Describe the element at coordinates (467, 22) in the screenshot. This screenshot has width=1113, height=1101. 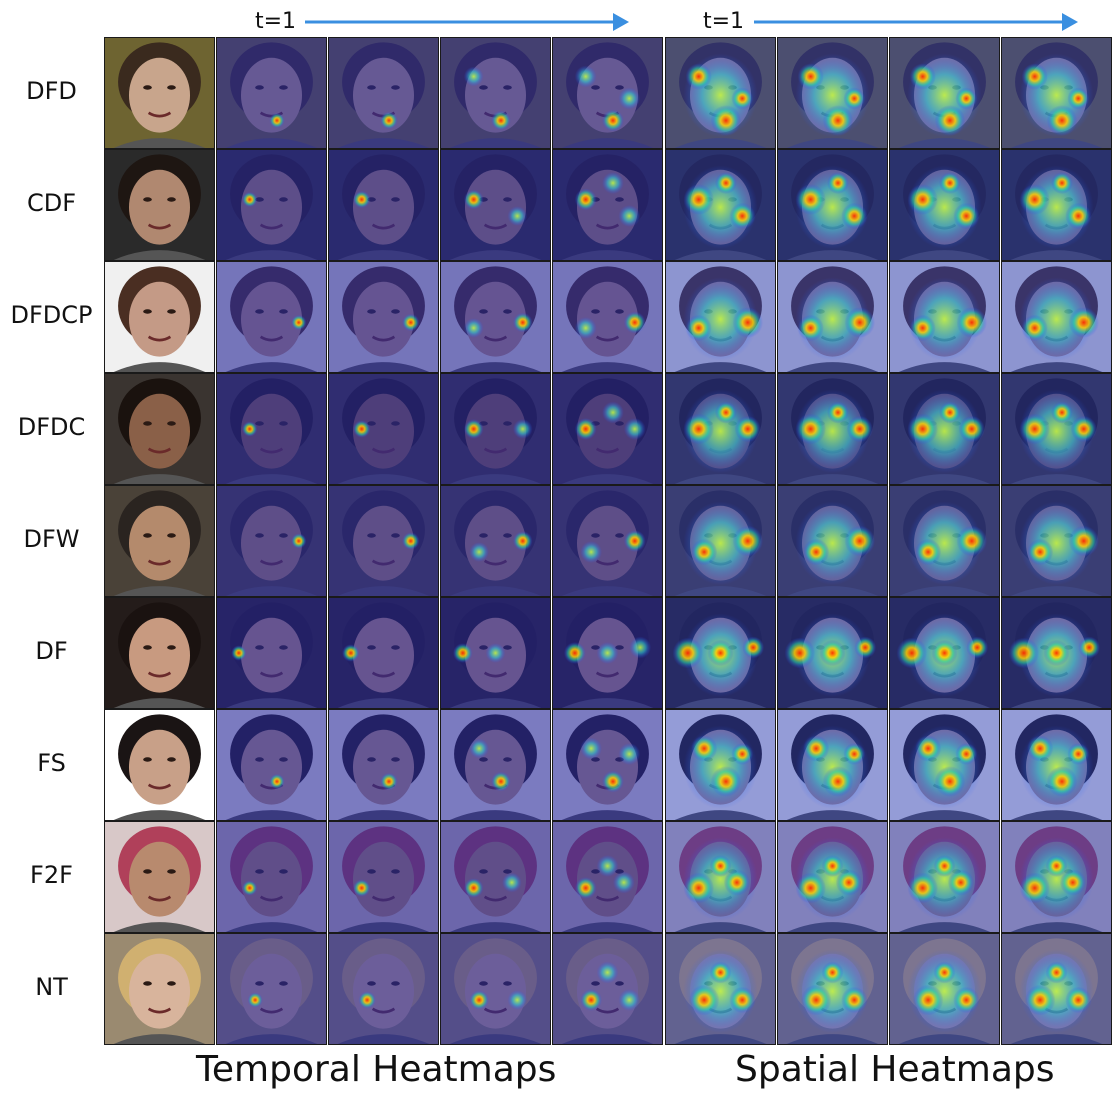
I see `temporal-time-arrow` at that location.